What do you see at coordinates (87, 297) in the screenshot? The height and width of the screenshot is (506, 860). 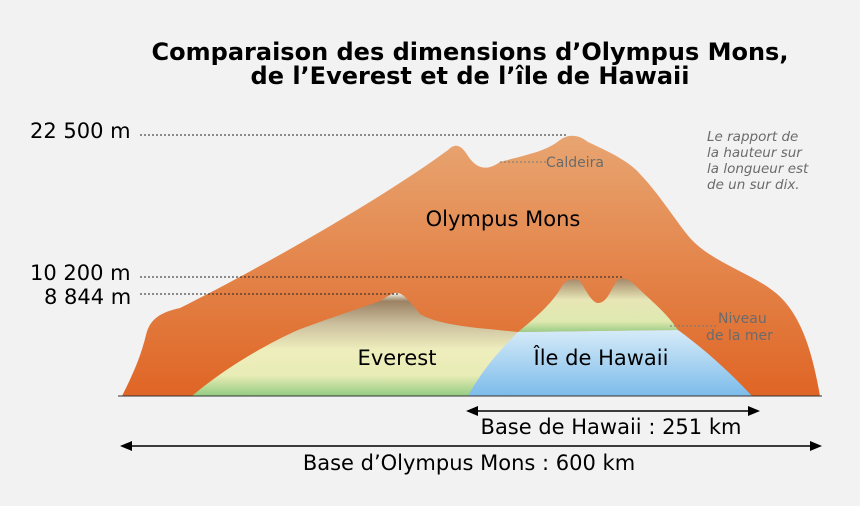 I see `altitude-everest: 8 844 m` at bounding box center [87, 297].